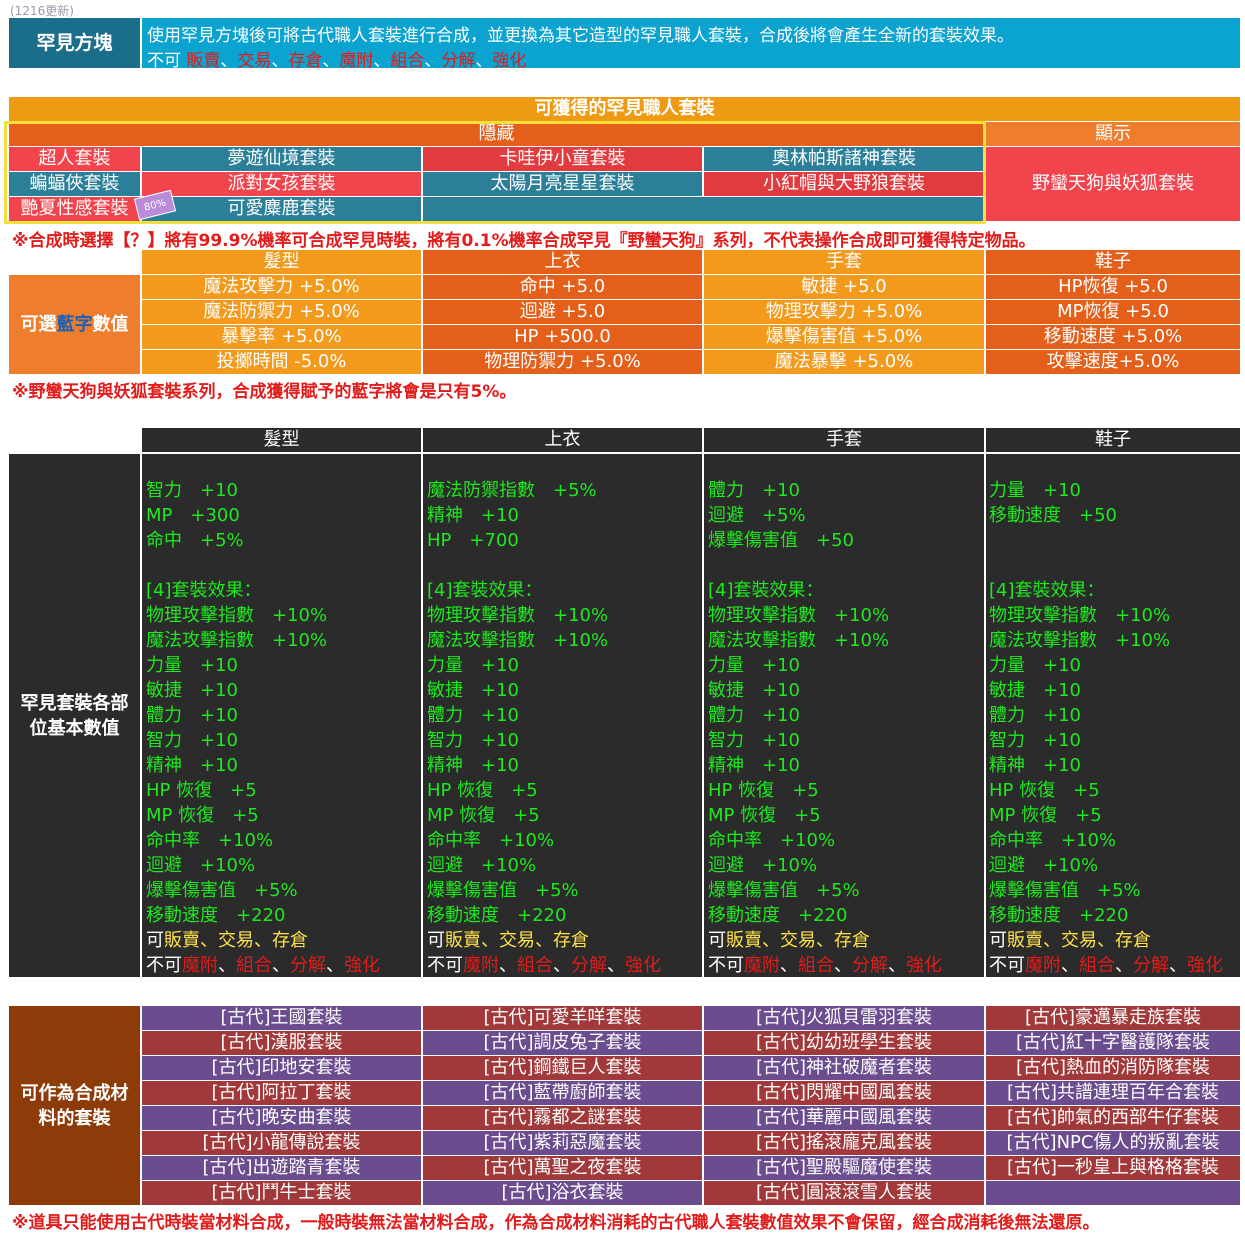 This screenshot has height=1233, width=1245. What do you see at coordinates (74, 1093) in the screenshot?
I see `materials-label-line1: 可作為合成材` at bounding box center [74, 1093].